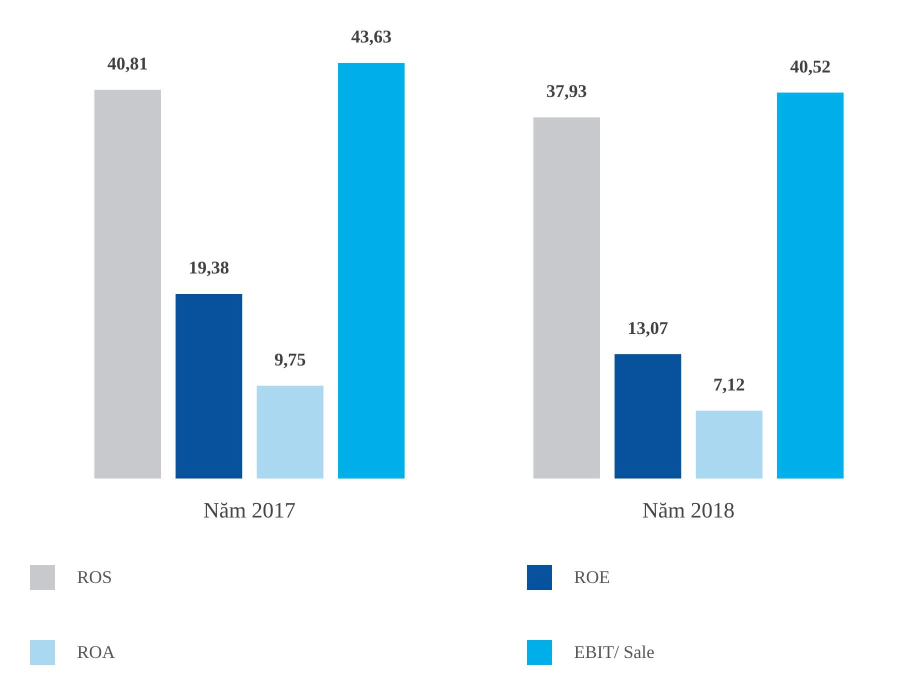  What do you see at coordinates (127, 64) in the screenshot?
I see `data-label: 40,81` at bounding box center [127, 64].